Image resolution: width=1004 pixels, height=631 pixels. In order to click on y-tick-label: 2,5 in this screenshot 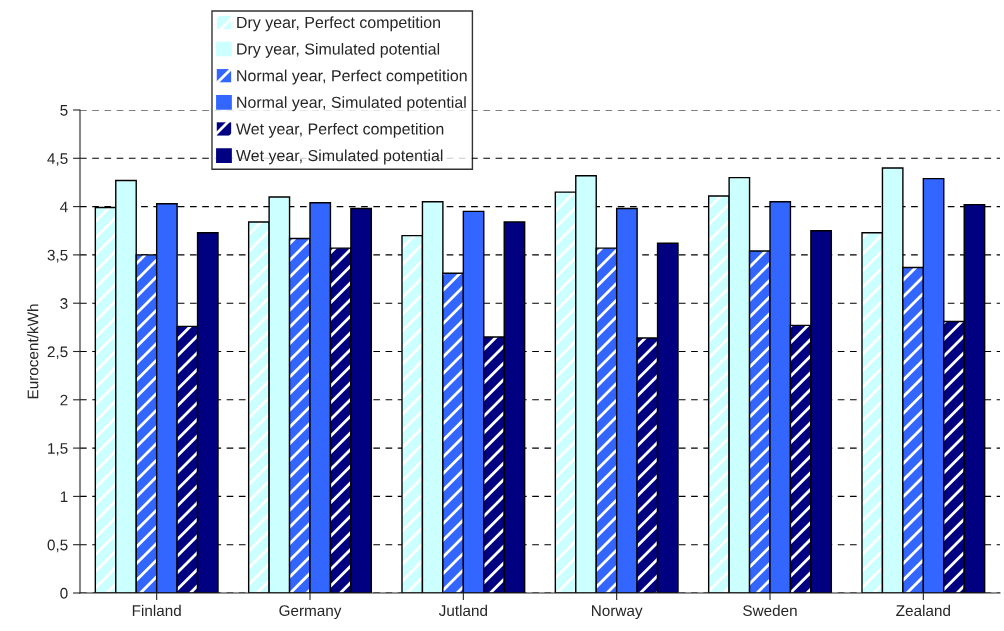, I will do `click(57, 352)`.